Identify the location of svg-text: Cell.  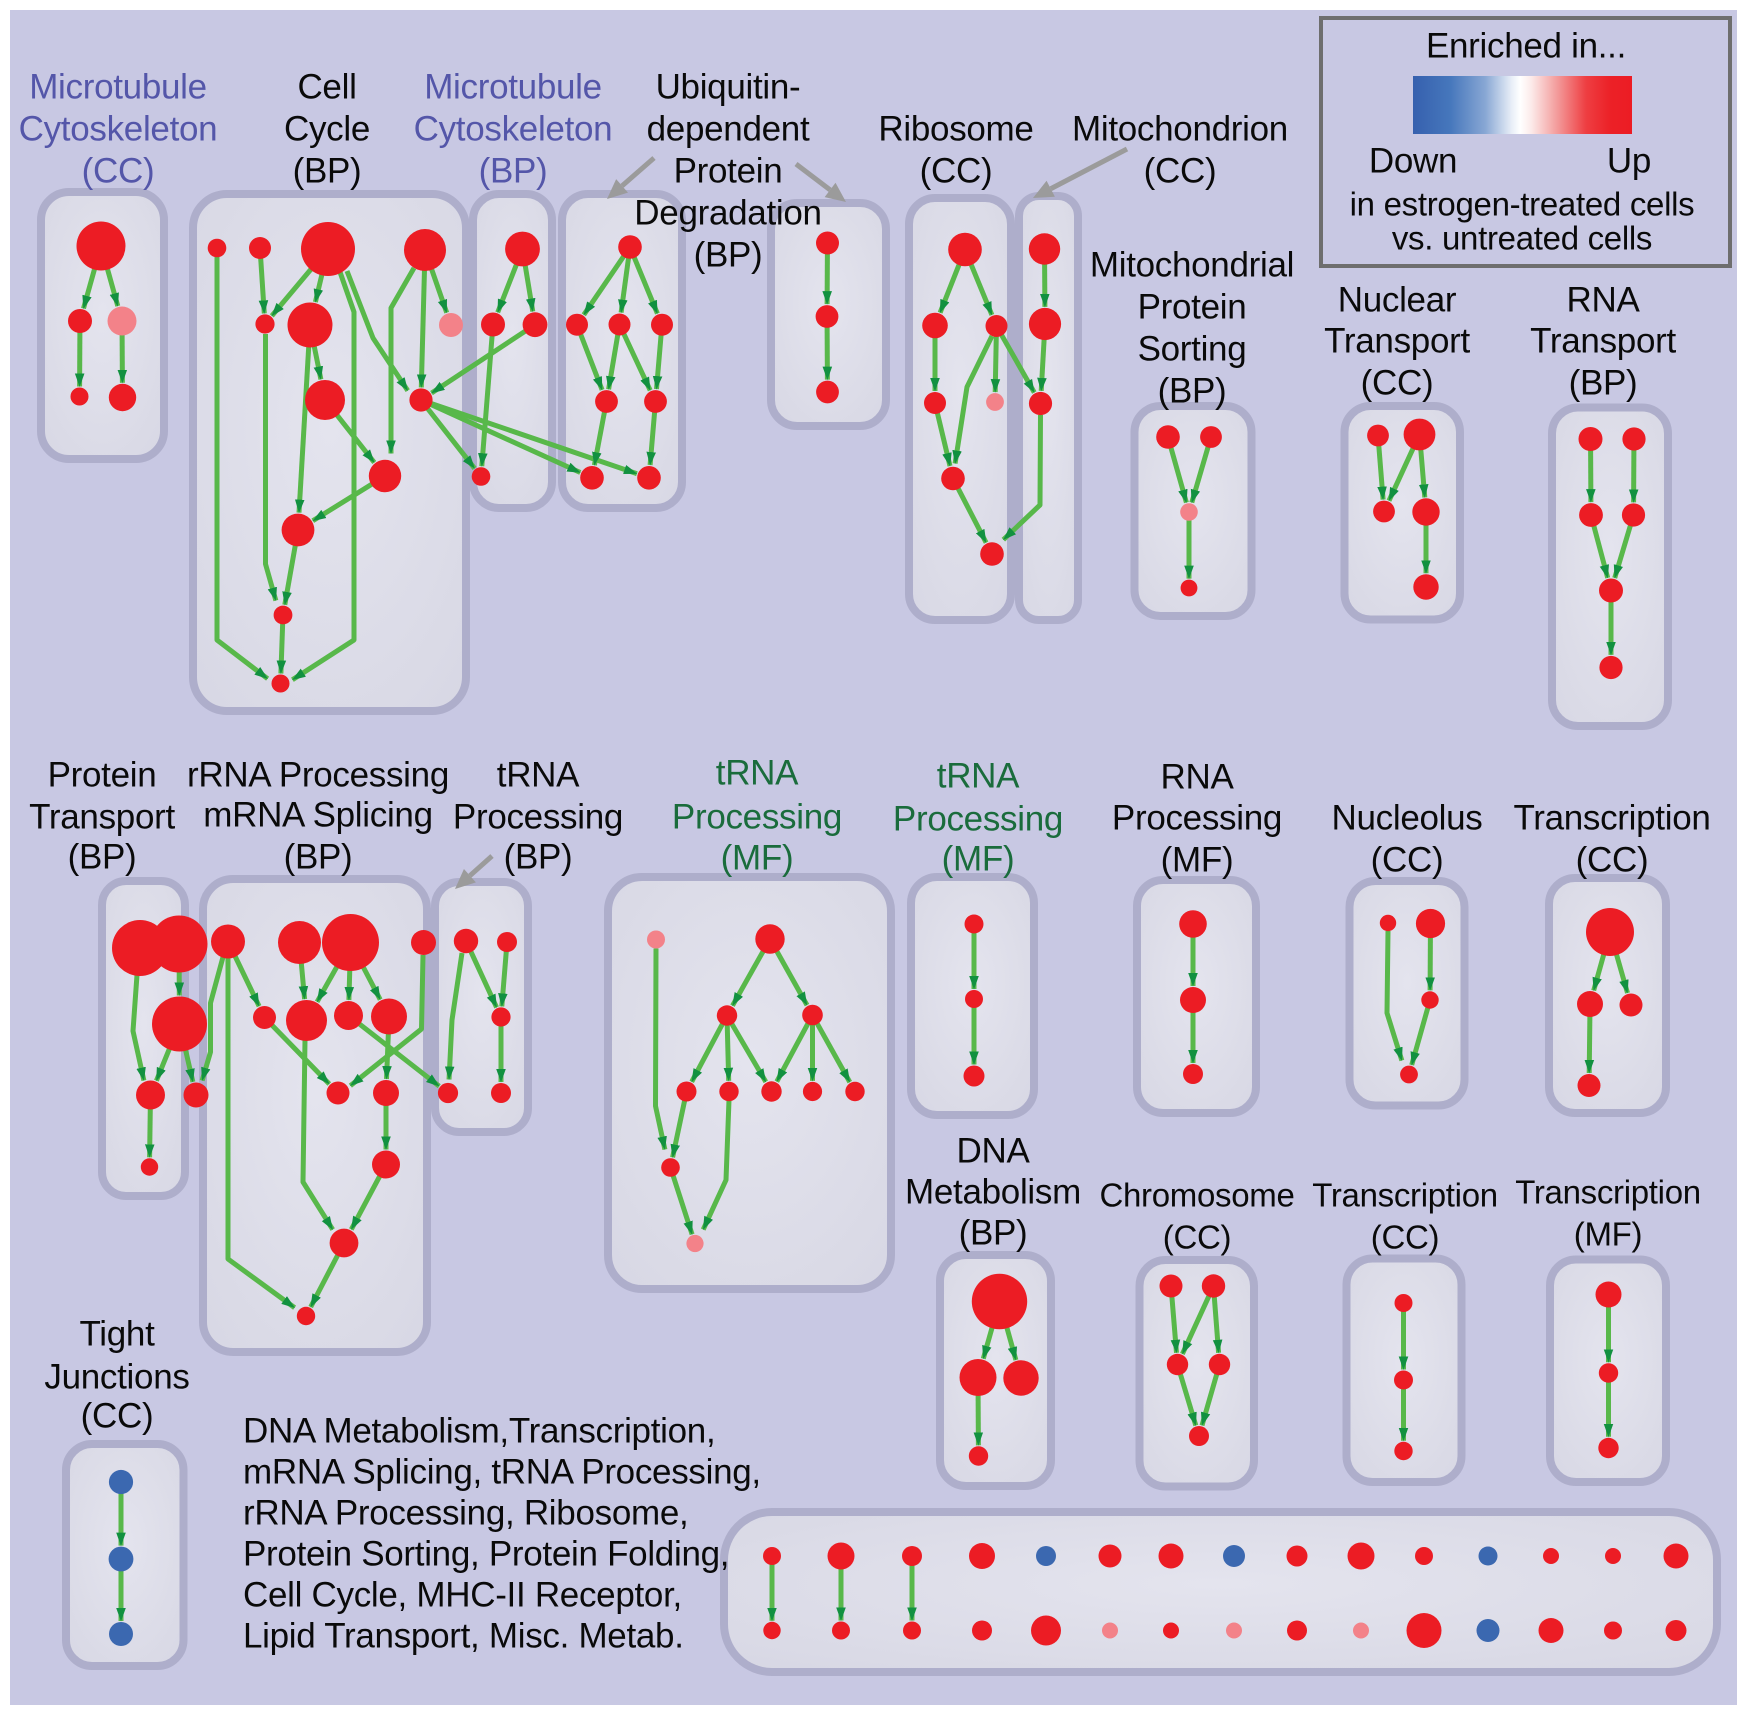
(326, 87).